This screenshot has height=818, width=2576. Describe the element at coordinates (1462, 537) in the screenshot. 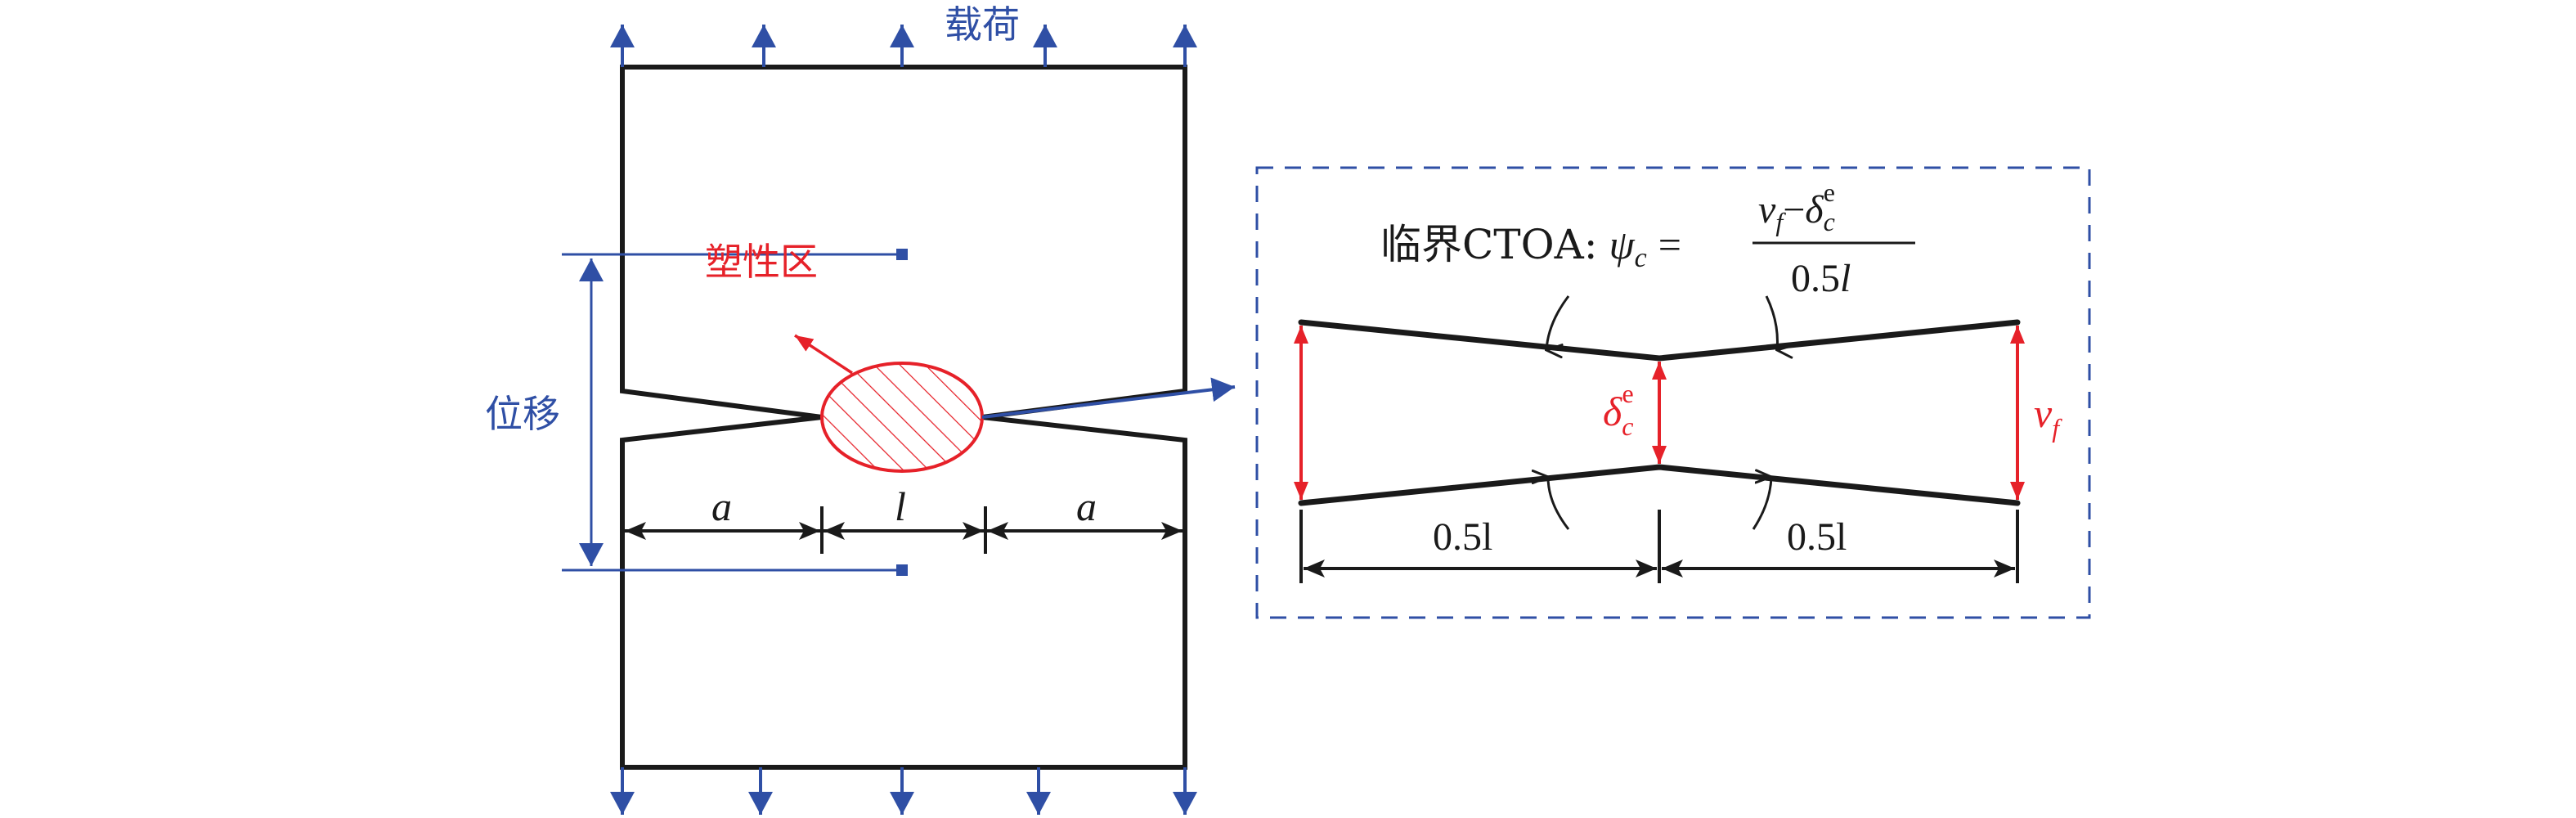

I see `half-l-left-label: 0.5l` at that location.